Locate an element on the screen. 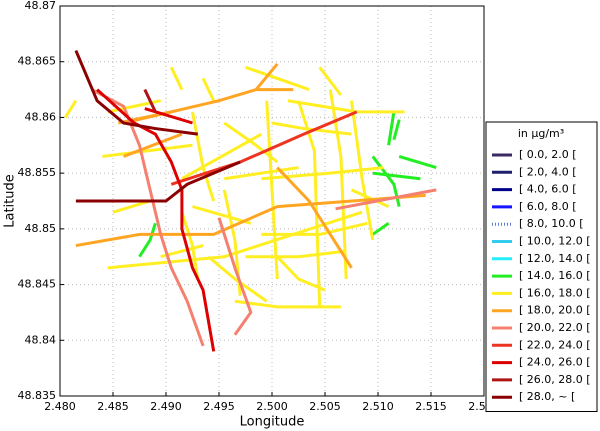 This screenshot has width=600, height=431. y-tick-label: 48.86 is located at coordinates (41, 116).